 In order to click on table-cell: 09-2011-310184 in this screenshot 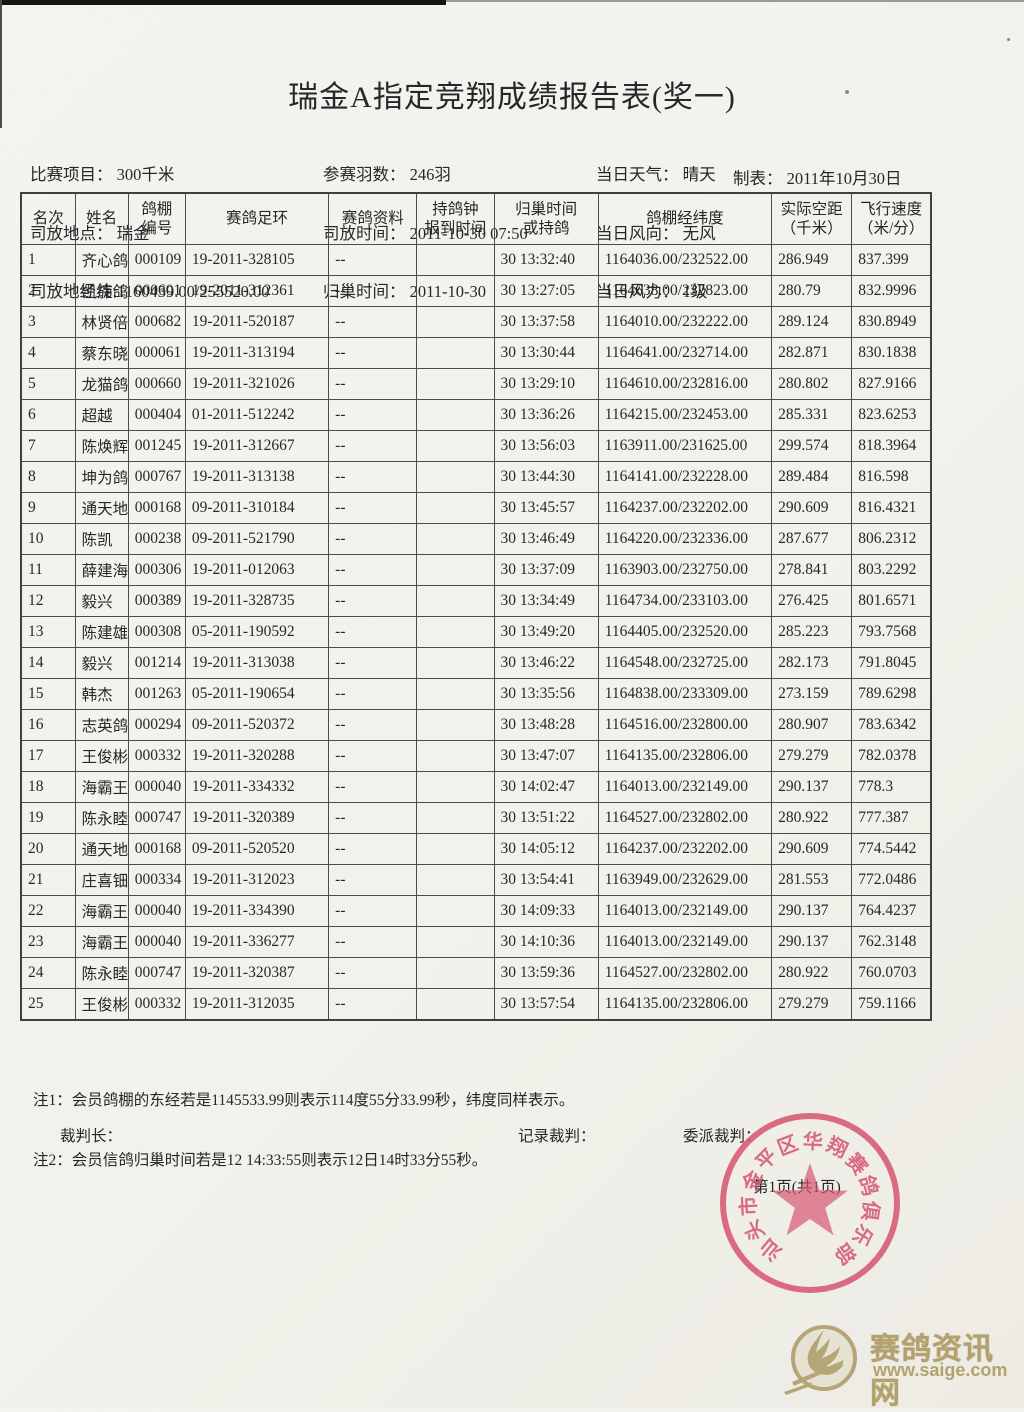, I will do `click(257, 508)`.